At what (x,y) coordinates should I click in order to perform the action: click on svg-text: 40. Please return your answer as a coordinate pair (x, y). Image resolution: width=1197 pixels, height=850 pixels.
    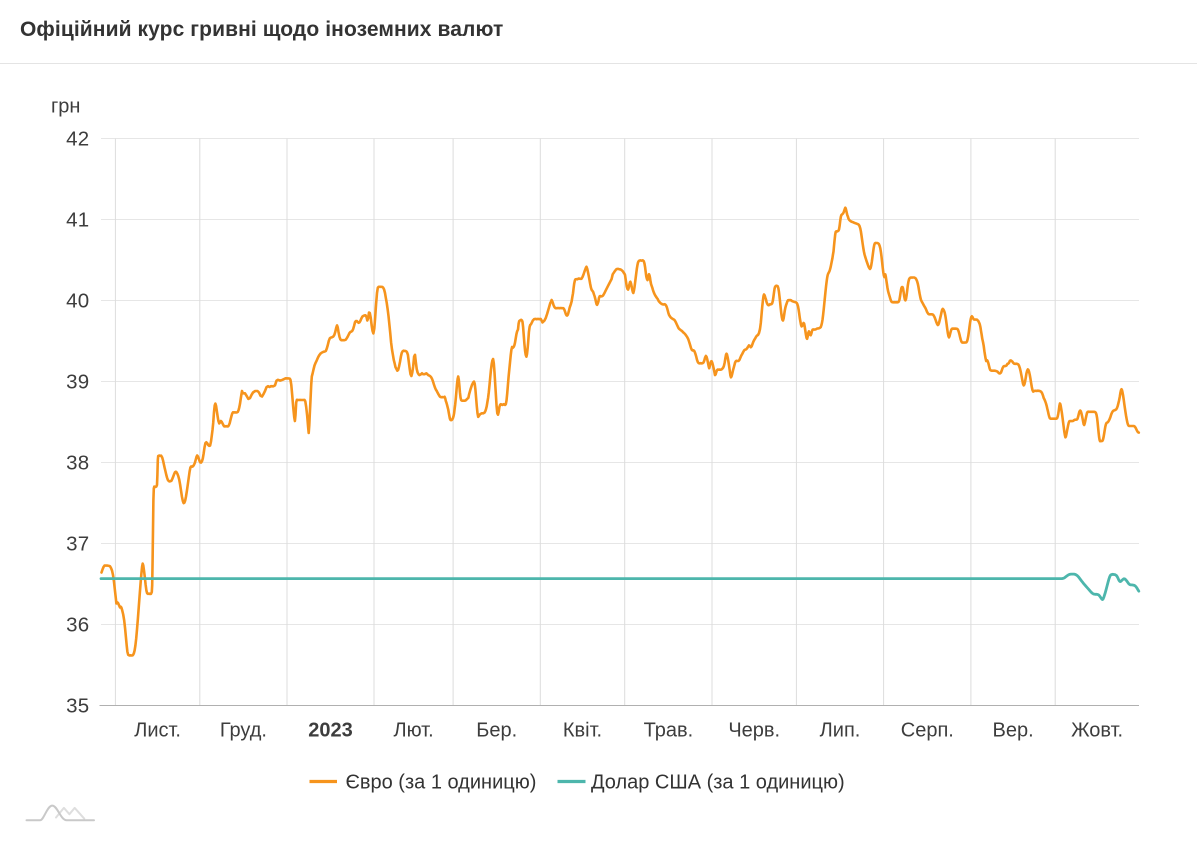
    Looking at the image, I should click on (77, 300).